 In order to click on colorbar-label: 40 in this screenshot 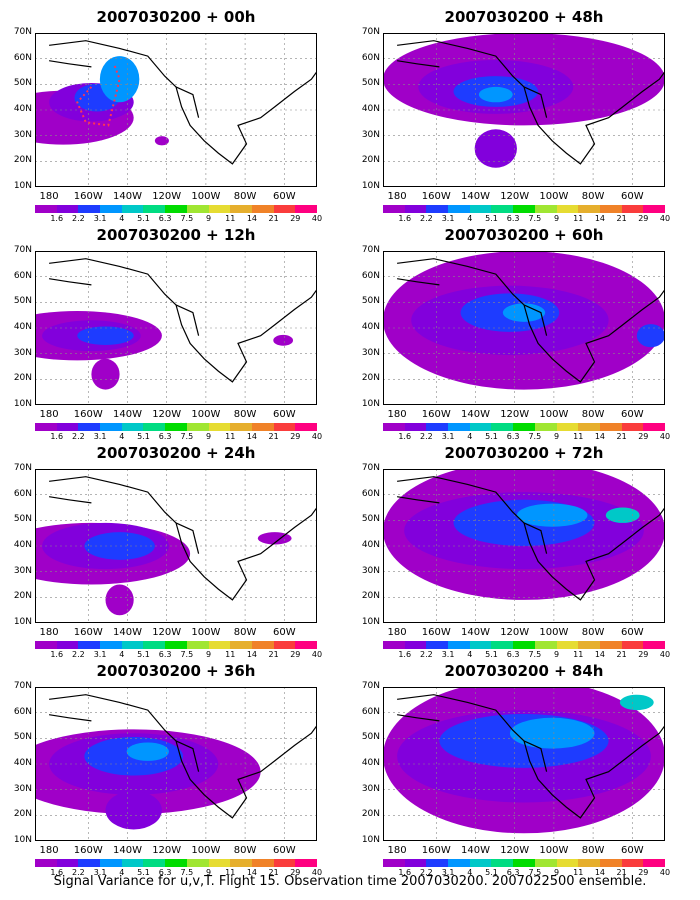, I will do `click(665, 654)`.